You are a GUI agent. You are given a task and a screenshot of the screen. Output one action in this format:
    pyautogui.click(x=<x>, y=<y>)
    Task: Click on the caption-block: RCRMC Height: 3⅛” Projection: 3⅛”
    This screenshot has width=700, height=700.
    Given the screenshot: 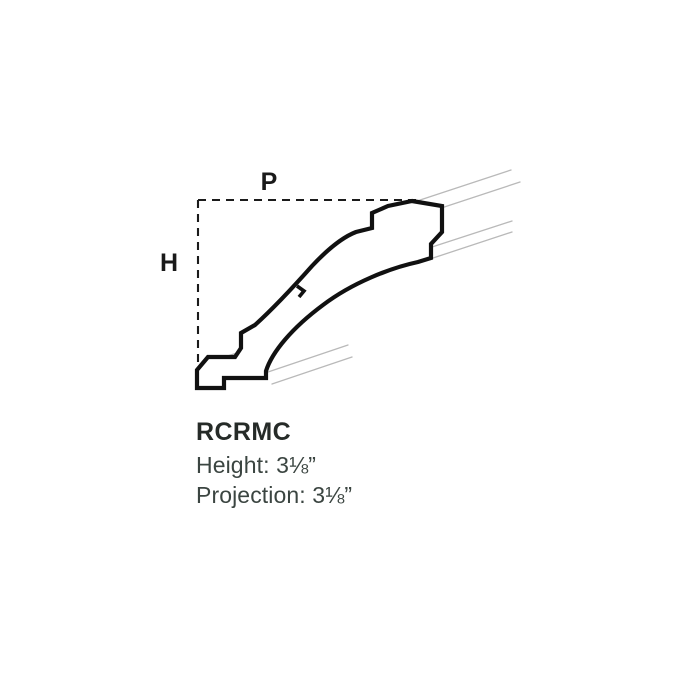 What is the action you would take?
    pyautogui.click(x=406, y=464)
    